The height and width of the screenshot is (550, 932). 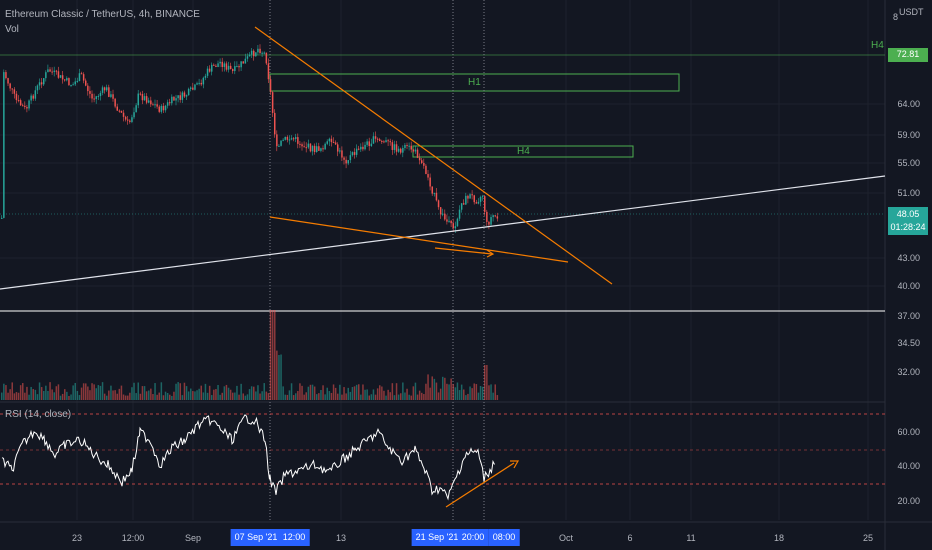 What do you see at coordinates (473, 537) in the screenshot?
I see `highlight-time-2: 20:00` at bounding box center [473, 537].